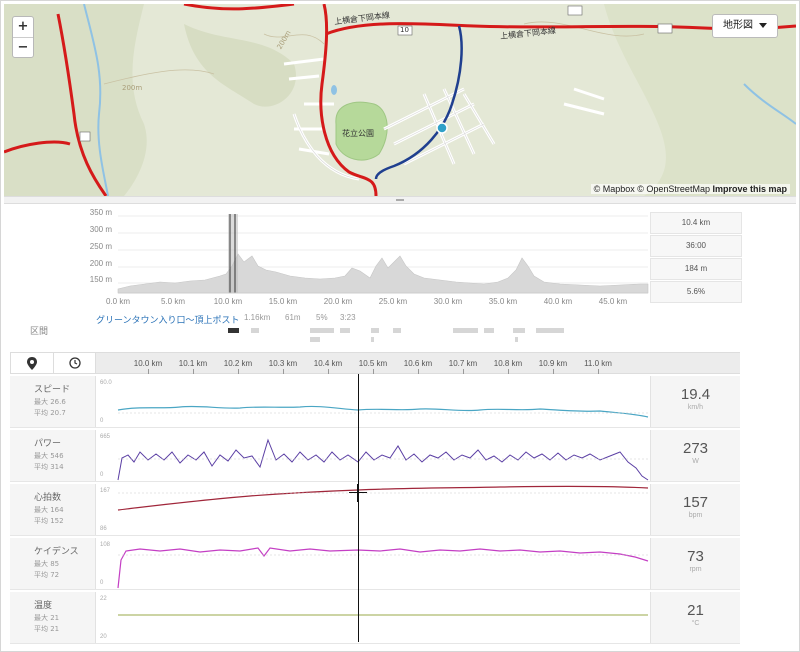  I want to click on stream-average: 平均 72, so click(47, 575).